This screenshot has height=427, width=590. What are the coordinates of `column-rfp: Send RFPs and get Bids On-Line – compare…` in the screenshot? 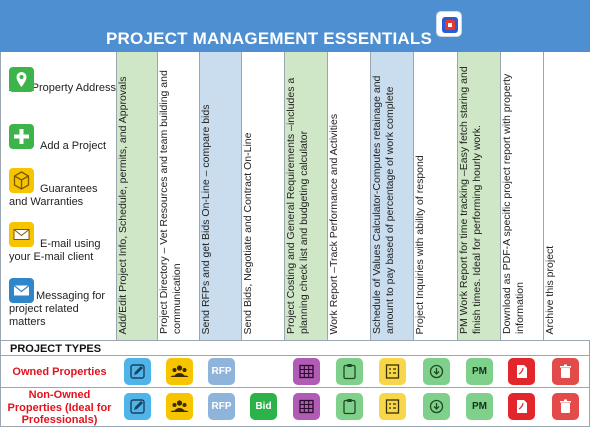 It's located at (221, 196).